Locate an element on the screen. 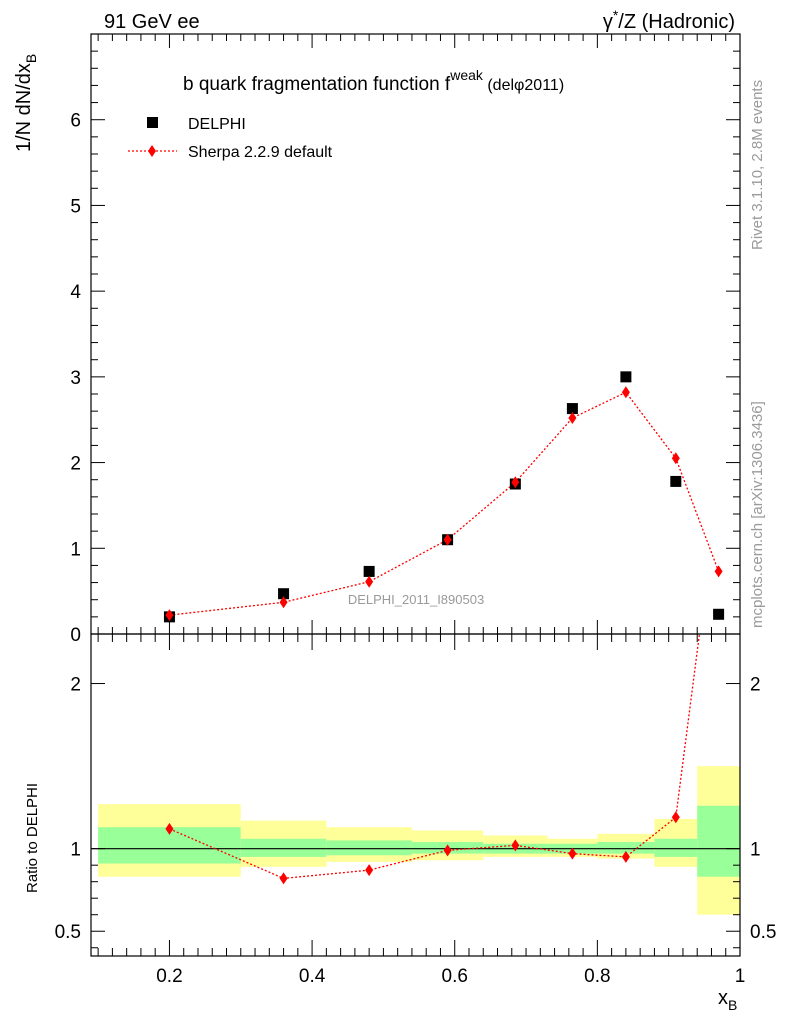  main-ytick-label: 1 is located at coordinates (75, 549).